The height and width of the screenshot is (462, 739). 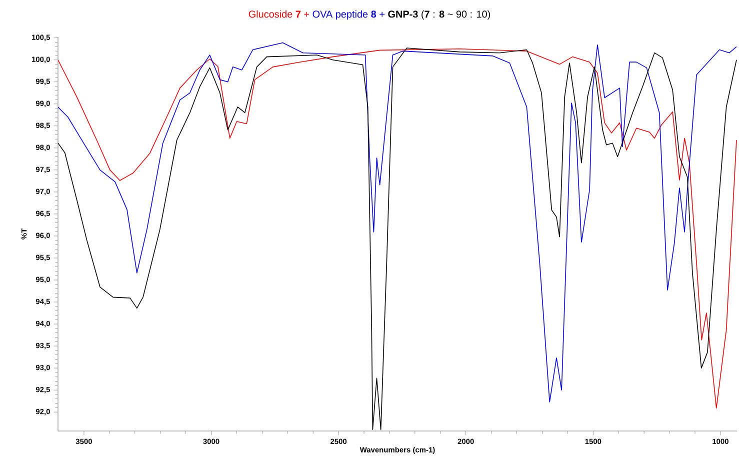 I want to click on text: OVA peptide 8 +, so click(x=348, y=15).